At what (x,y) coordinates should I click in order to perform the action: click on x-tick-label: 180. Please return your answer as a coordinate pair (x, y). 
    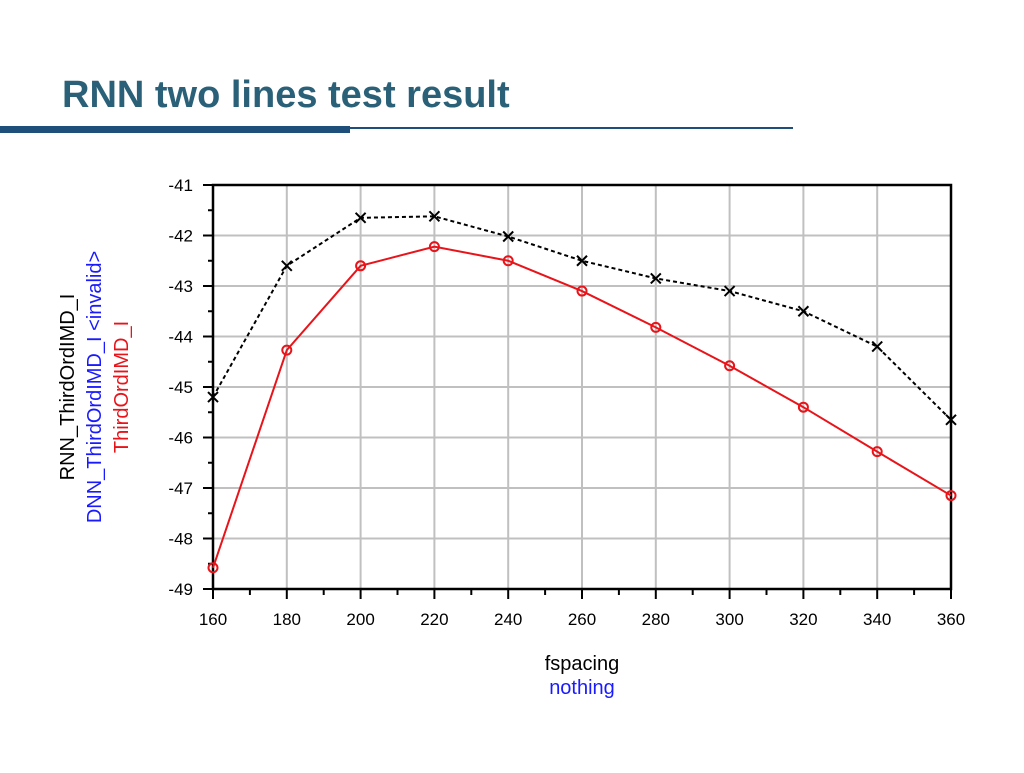
    Looking at the image, I should click on (287, 619).